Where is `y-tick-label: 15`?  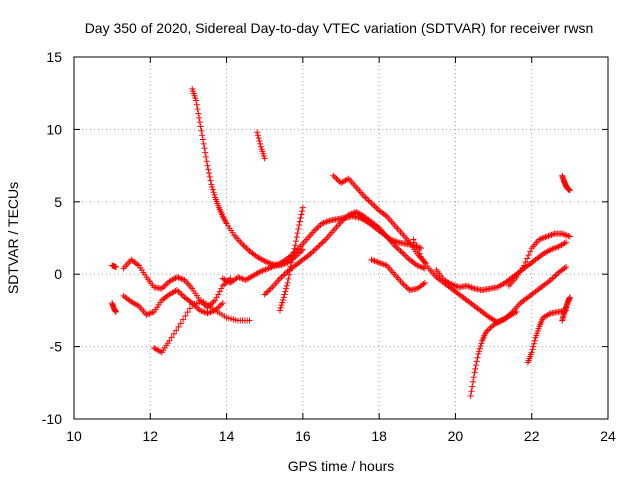 y-tick-label: 15 is located at coordinates (54, 57).